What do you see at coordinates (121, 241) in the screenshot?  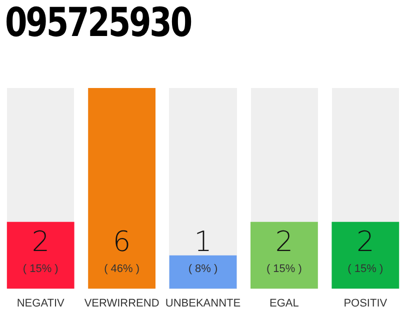 I see `data-label: 6` at bounding box center [121, 241].